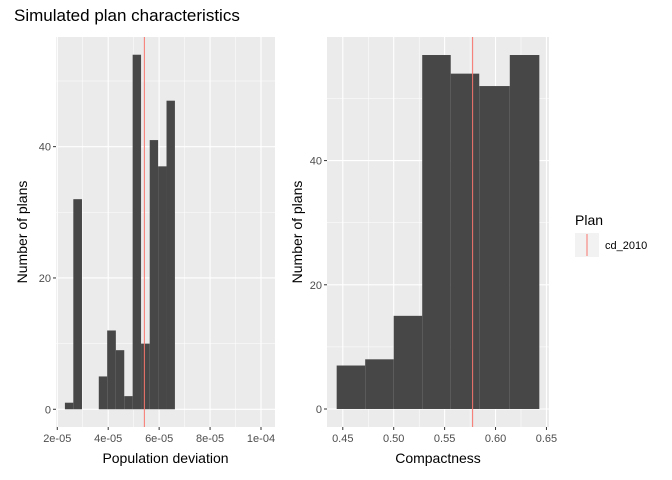 This screenshot has width=672, height=480. I want to click on x-tick-label: 2e-05, so click(57, 439).